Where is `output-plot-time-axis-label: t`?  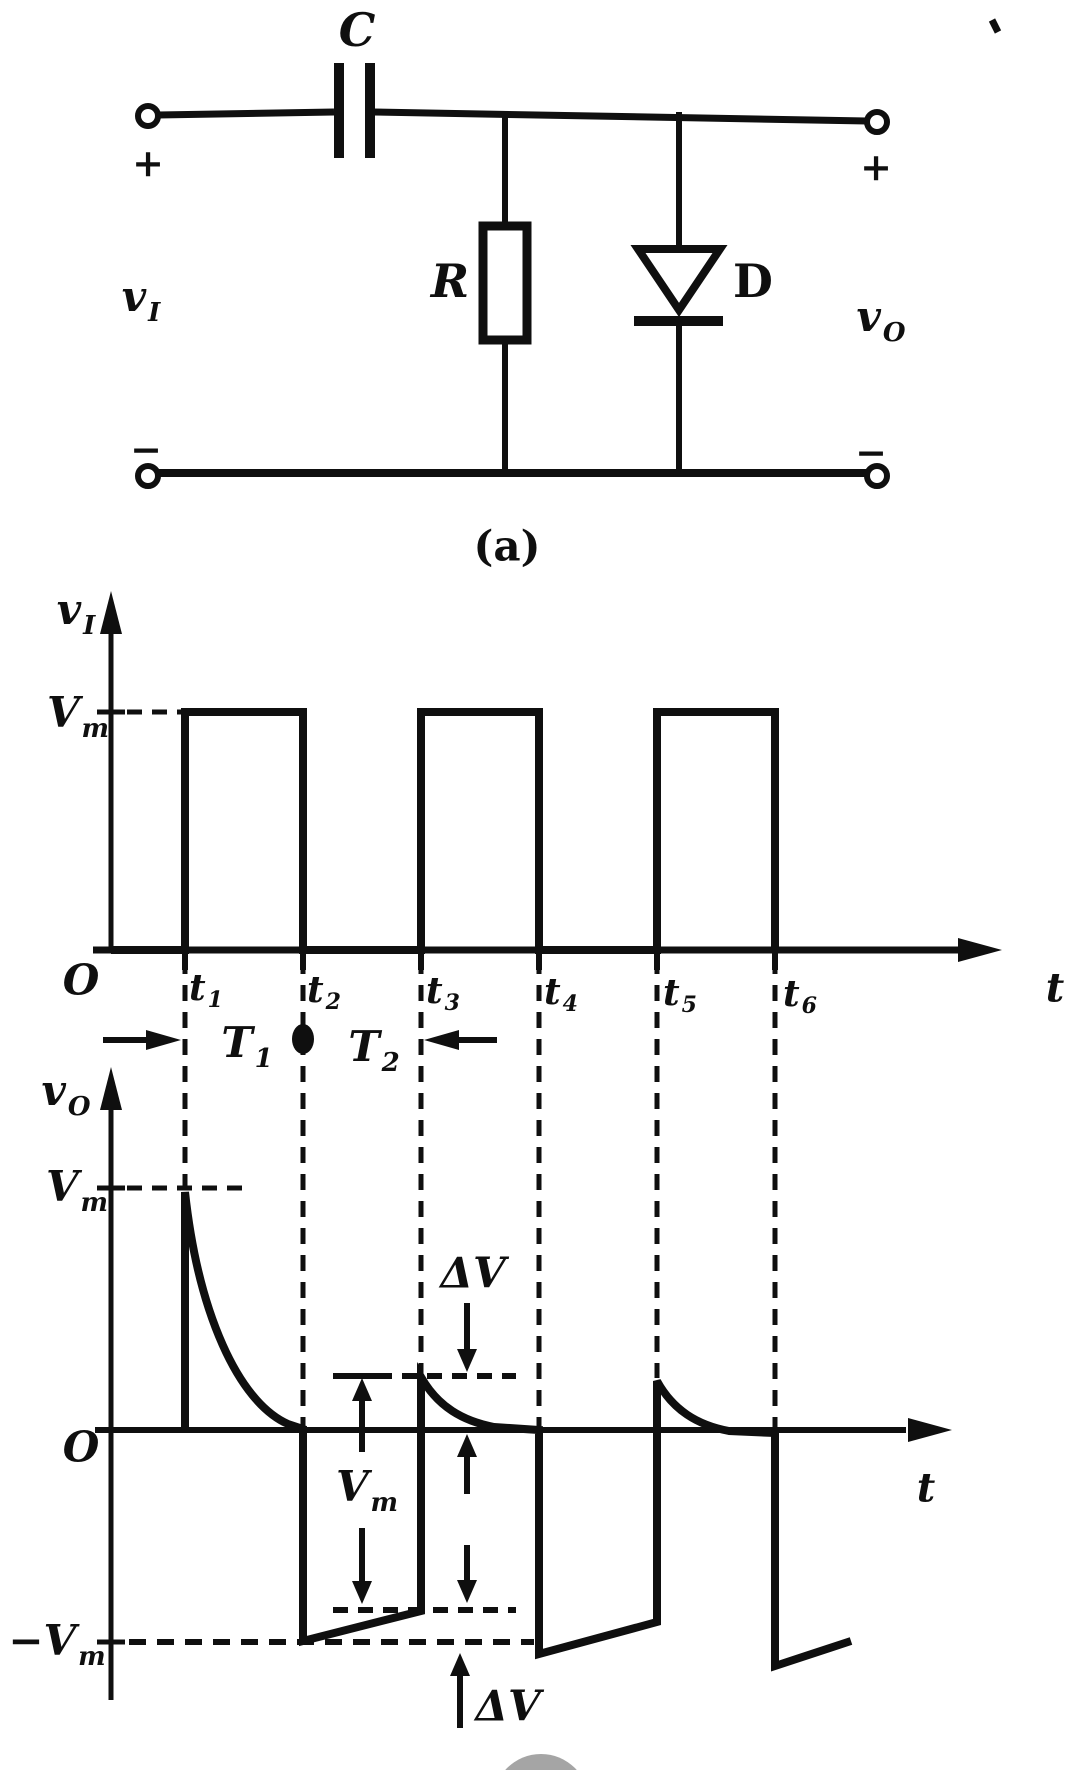
output-plot-time-axis-label: t is located at coordinates (926, 1488).